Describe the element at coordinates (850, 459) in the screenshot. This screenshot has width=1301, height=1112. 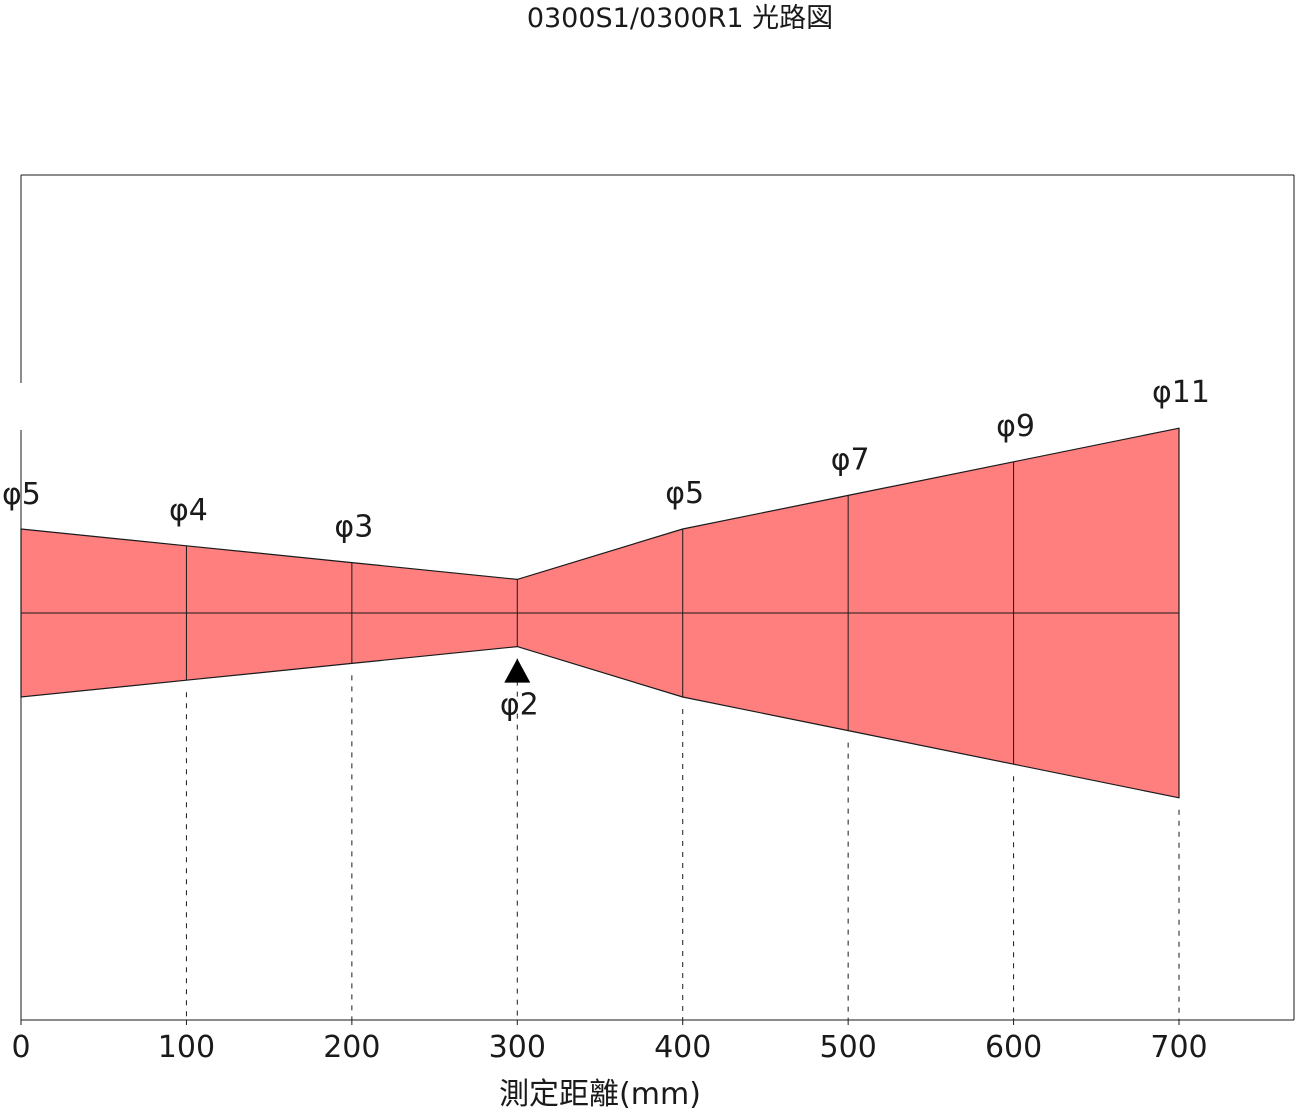
I see `beam-diameter-label: φ7` at that location.